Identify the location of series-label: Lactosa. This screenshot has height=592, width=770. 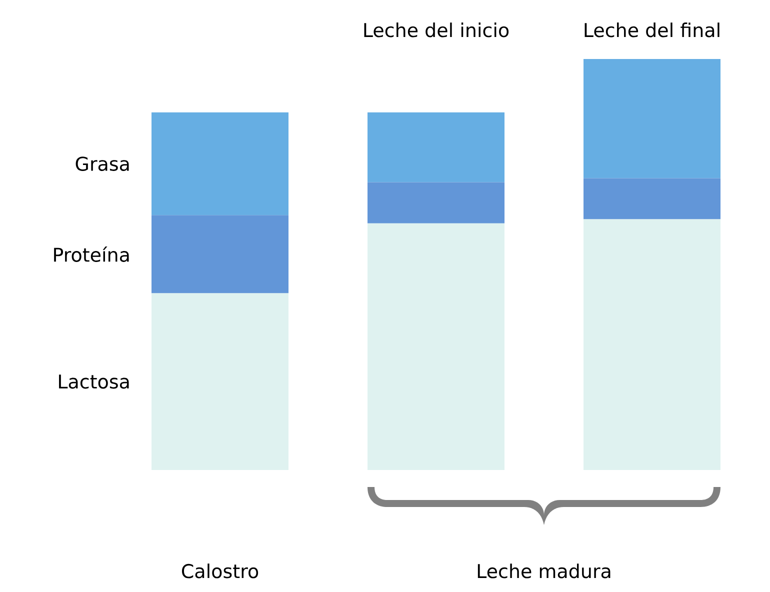
(94, 381).